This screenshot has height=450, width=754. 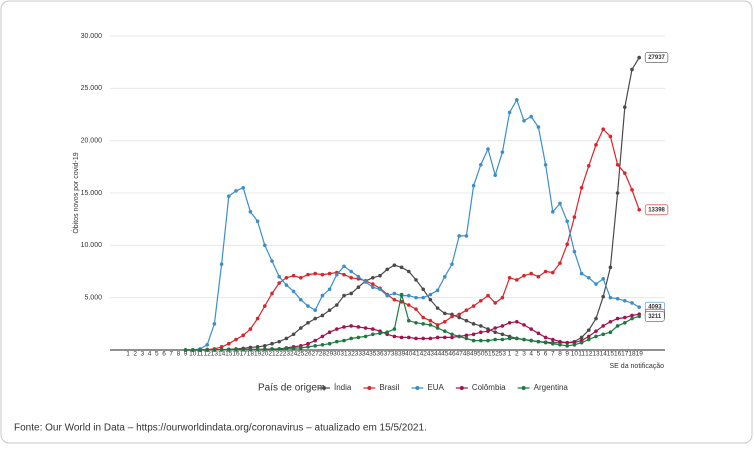 What do you see at coordinates (222, 354) in the screenshot?
I see `x-tick-label: 14` at bounding box center [222, 354].